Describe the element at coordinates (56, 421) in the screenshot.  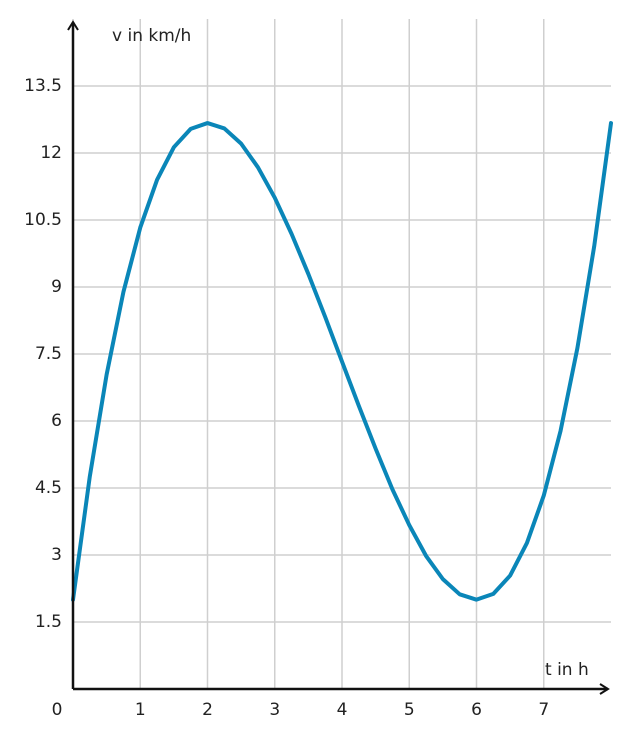
I see `y-tick-label: 6` at that location.